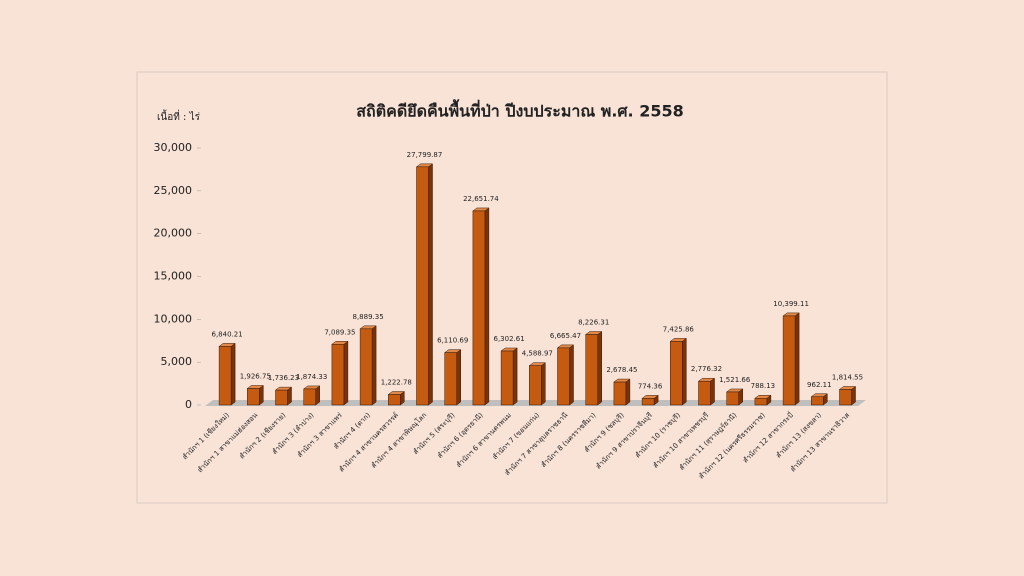  What do you see at coordinates (481, 199) in the screenshot?
I see `value-label: 22,651.74` at bounding box center [481, 199].